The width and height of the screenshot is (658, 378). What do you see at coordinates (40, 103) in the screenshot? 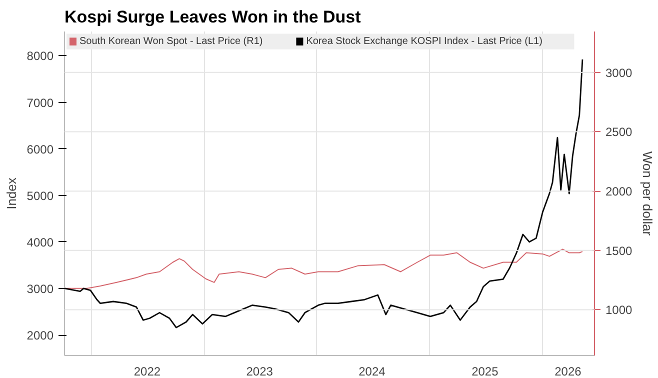
I see `y-tick-label: 7000` at bounding box center [40, 103].